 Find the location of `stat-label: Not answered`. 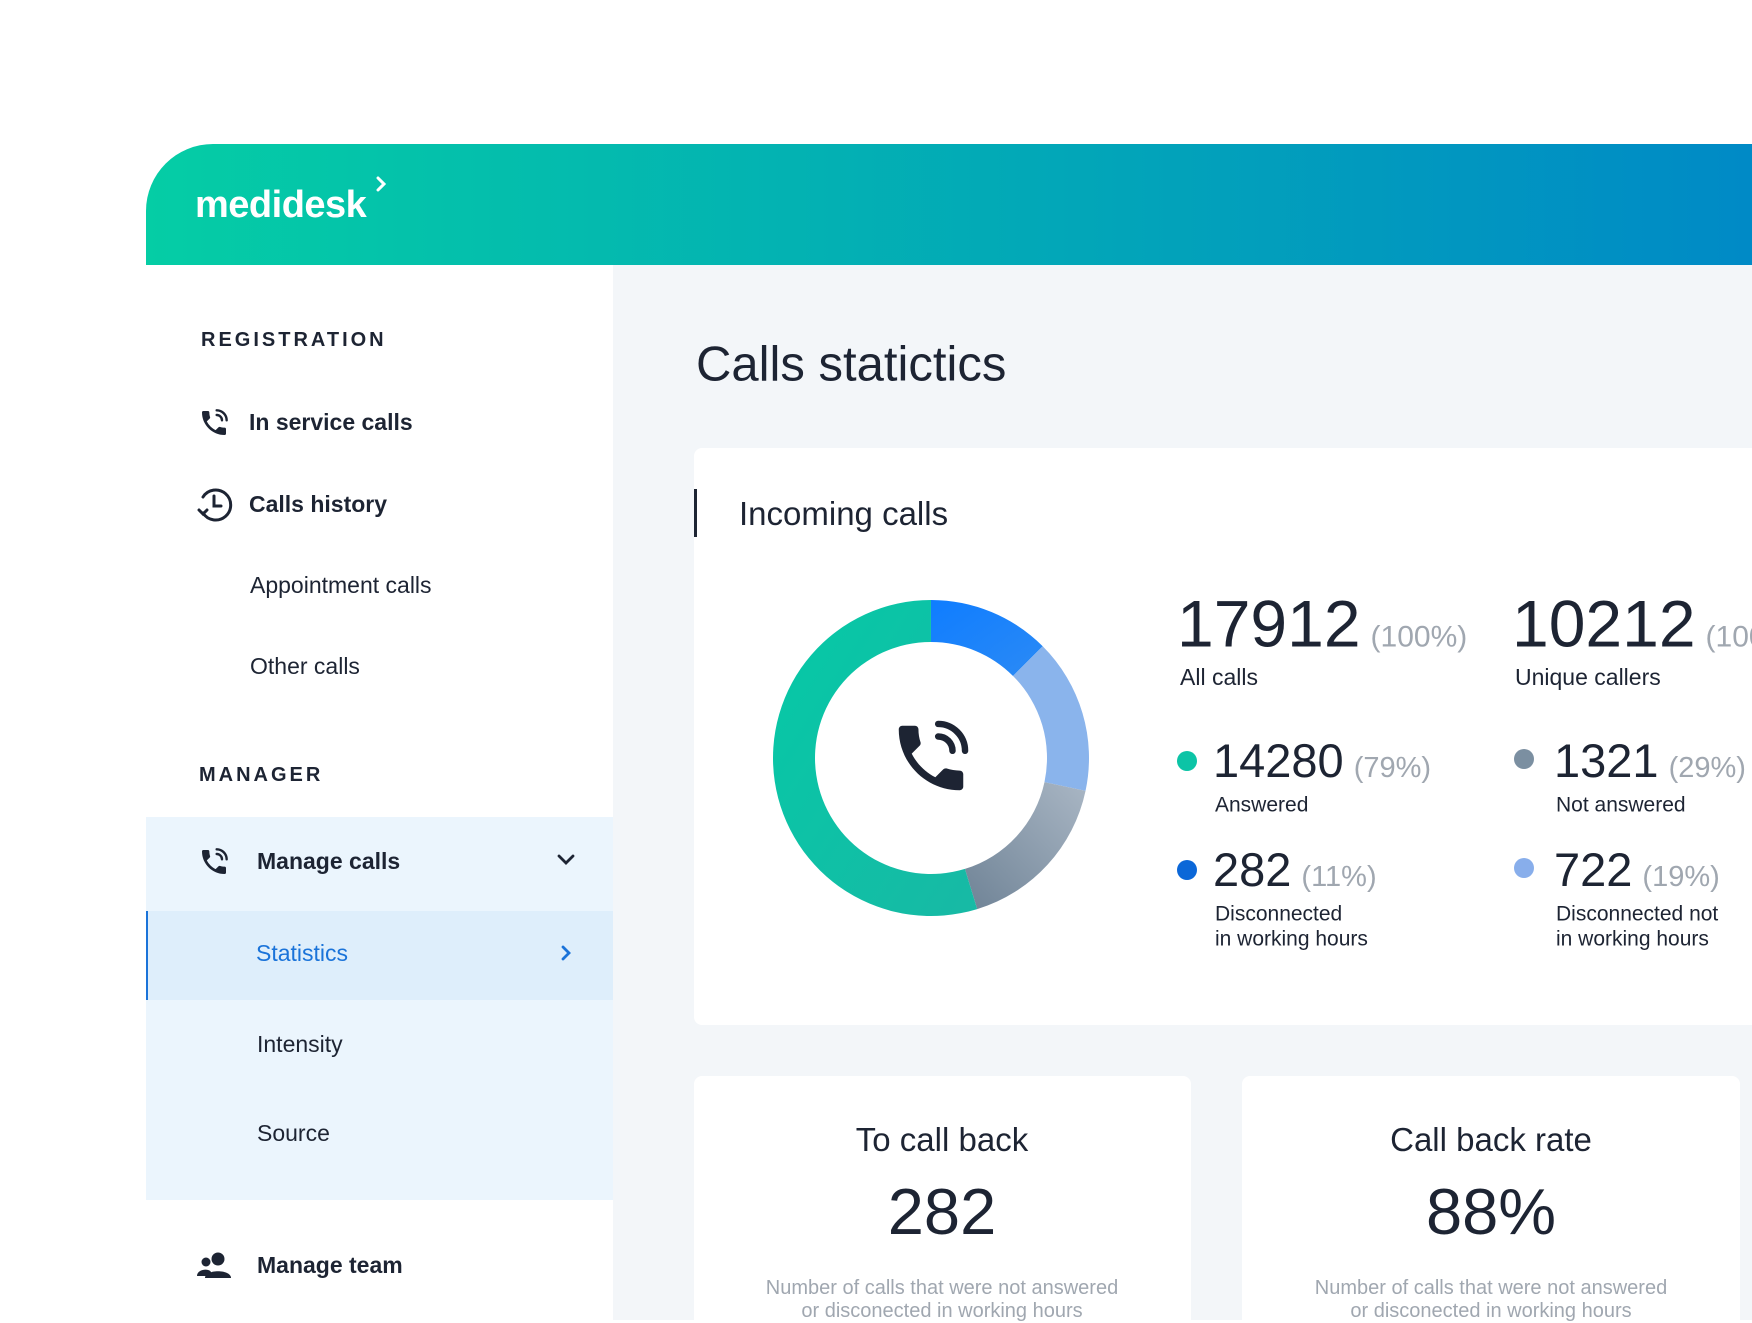

stat-label: Not answered is located at coordinates (1621, 805).